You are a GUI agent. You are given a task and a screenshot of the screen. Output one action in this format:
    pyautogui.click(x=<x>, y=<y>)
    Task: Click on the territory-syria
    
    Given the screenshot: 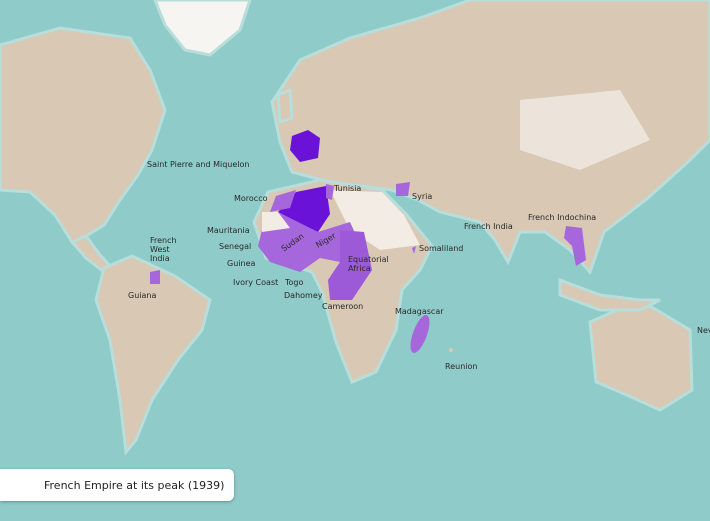 What is the action you would take?
    pyautogui.click(x=403, y=189)
    